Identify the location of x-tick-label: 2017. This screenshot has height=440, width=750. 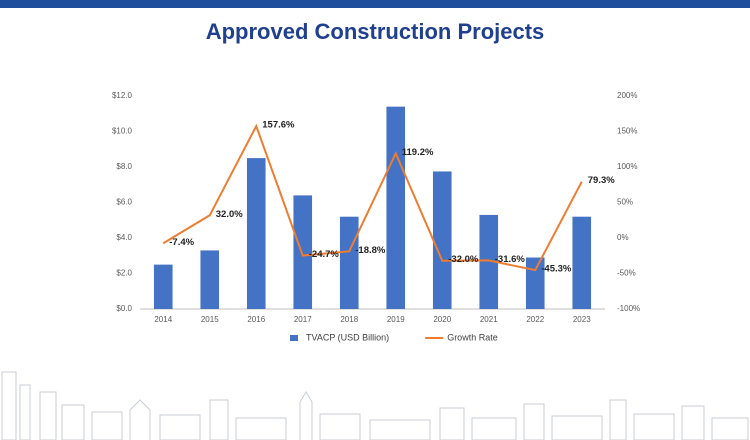
(303, 319).